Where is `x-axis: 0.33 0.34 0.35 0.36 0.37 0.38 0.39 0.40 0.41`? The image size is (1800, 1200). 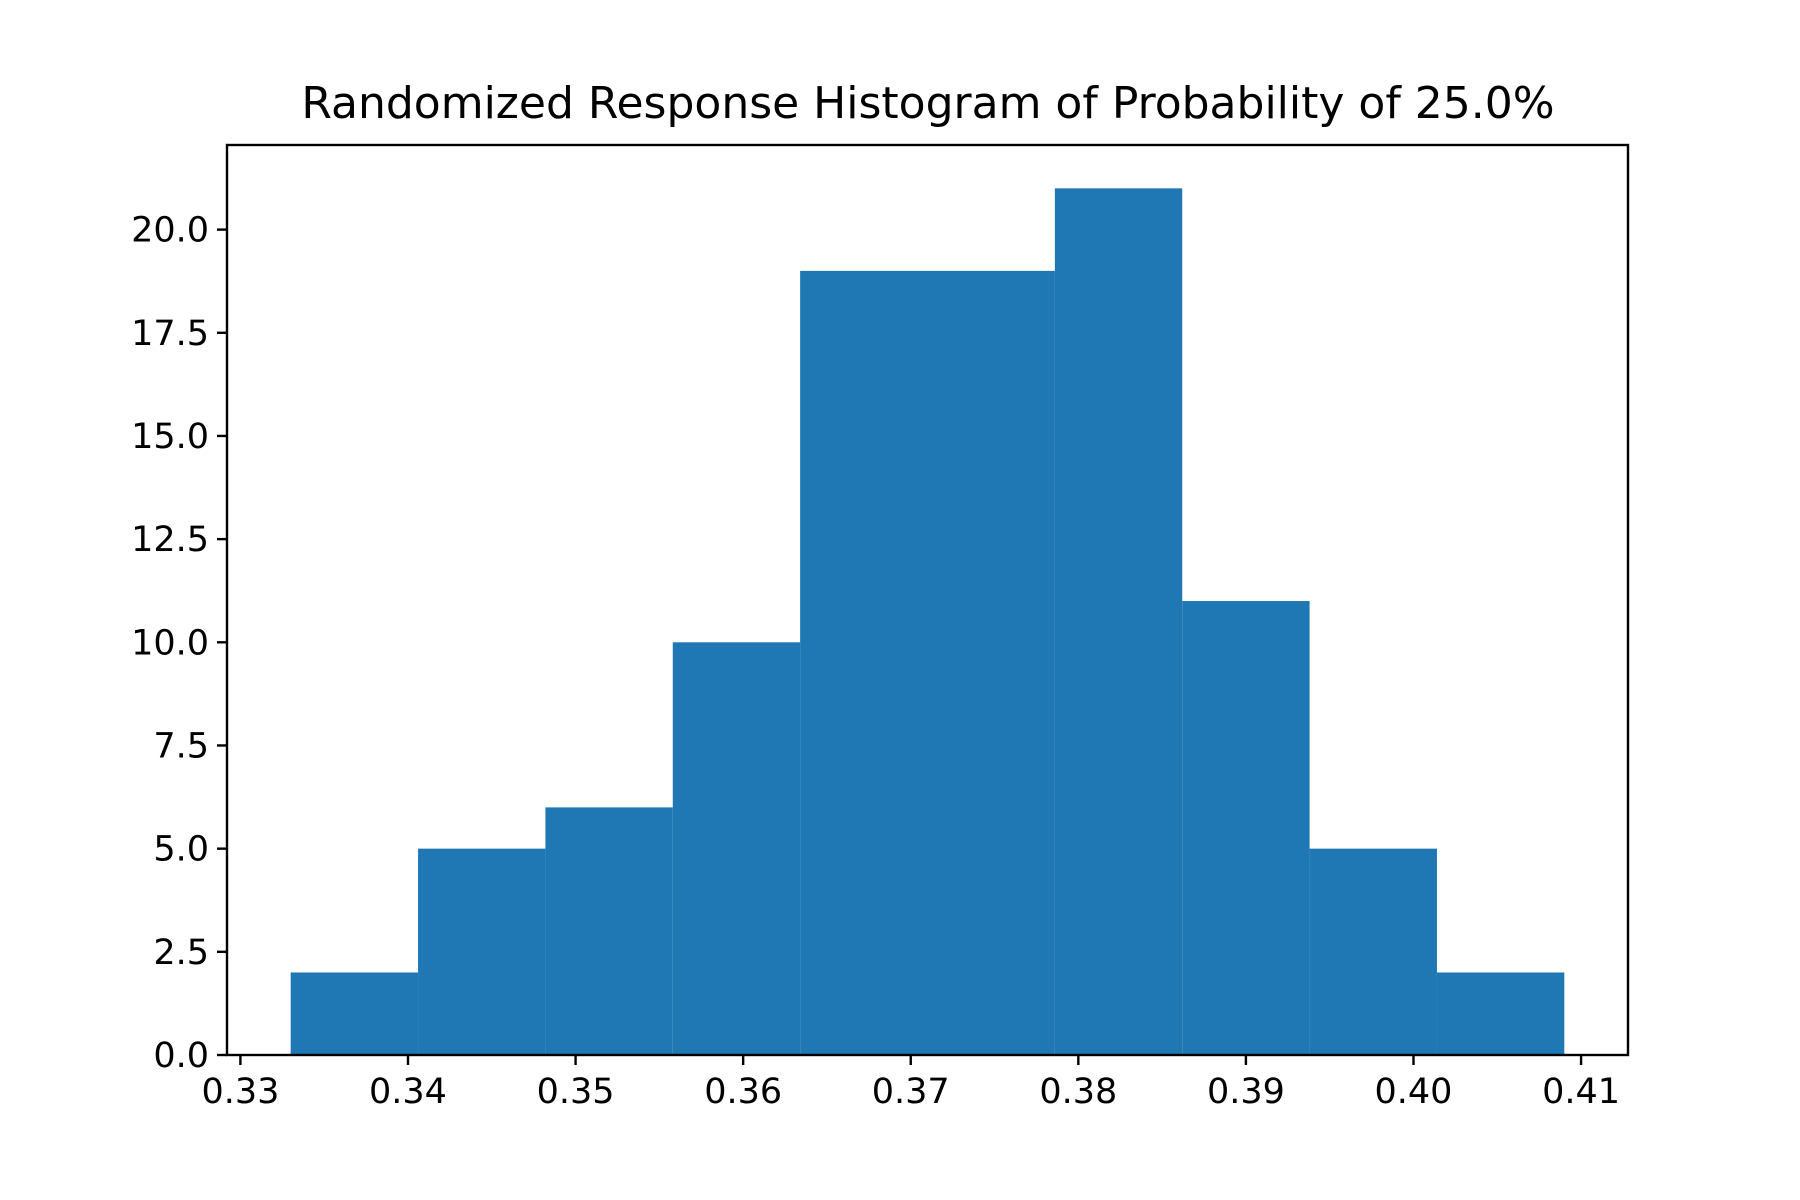 x-axis: 0.33 0.34 0.35 0.36 0.37 0.38 0.39 0.40 0.41 is located at coordinates (910, 1083).